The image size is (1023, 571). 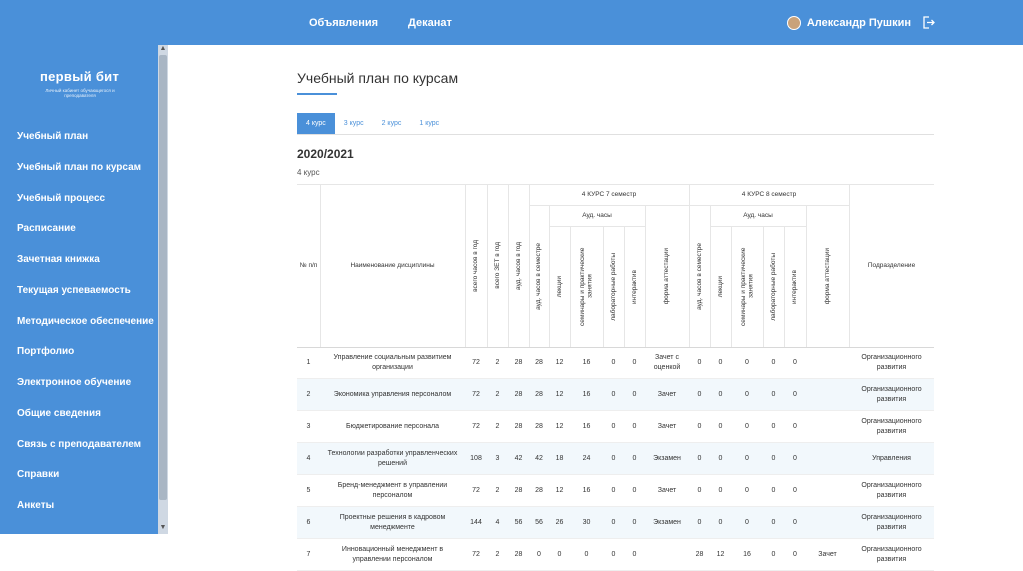 What do you see at coordinates (518, 427) in the screenshot?
I see `cell-aud-hours: 28` at bounding box center [518, 427].